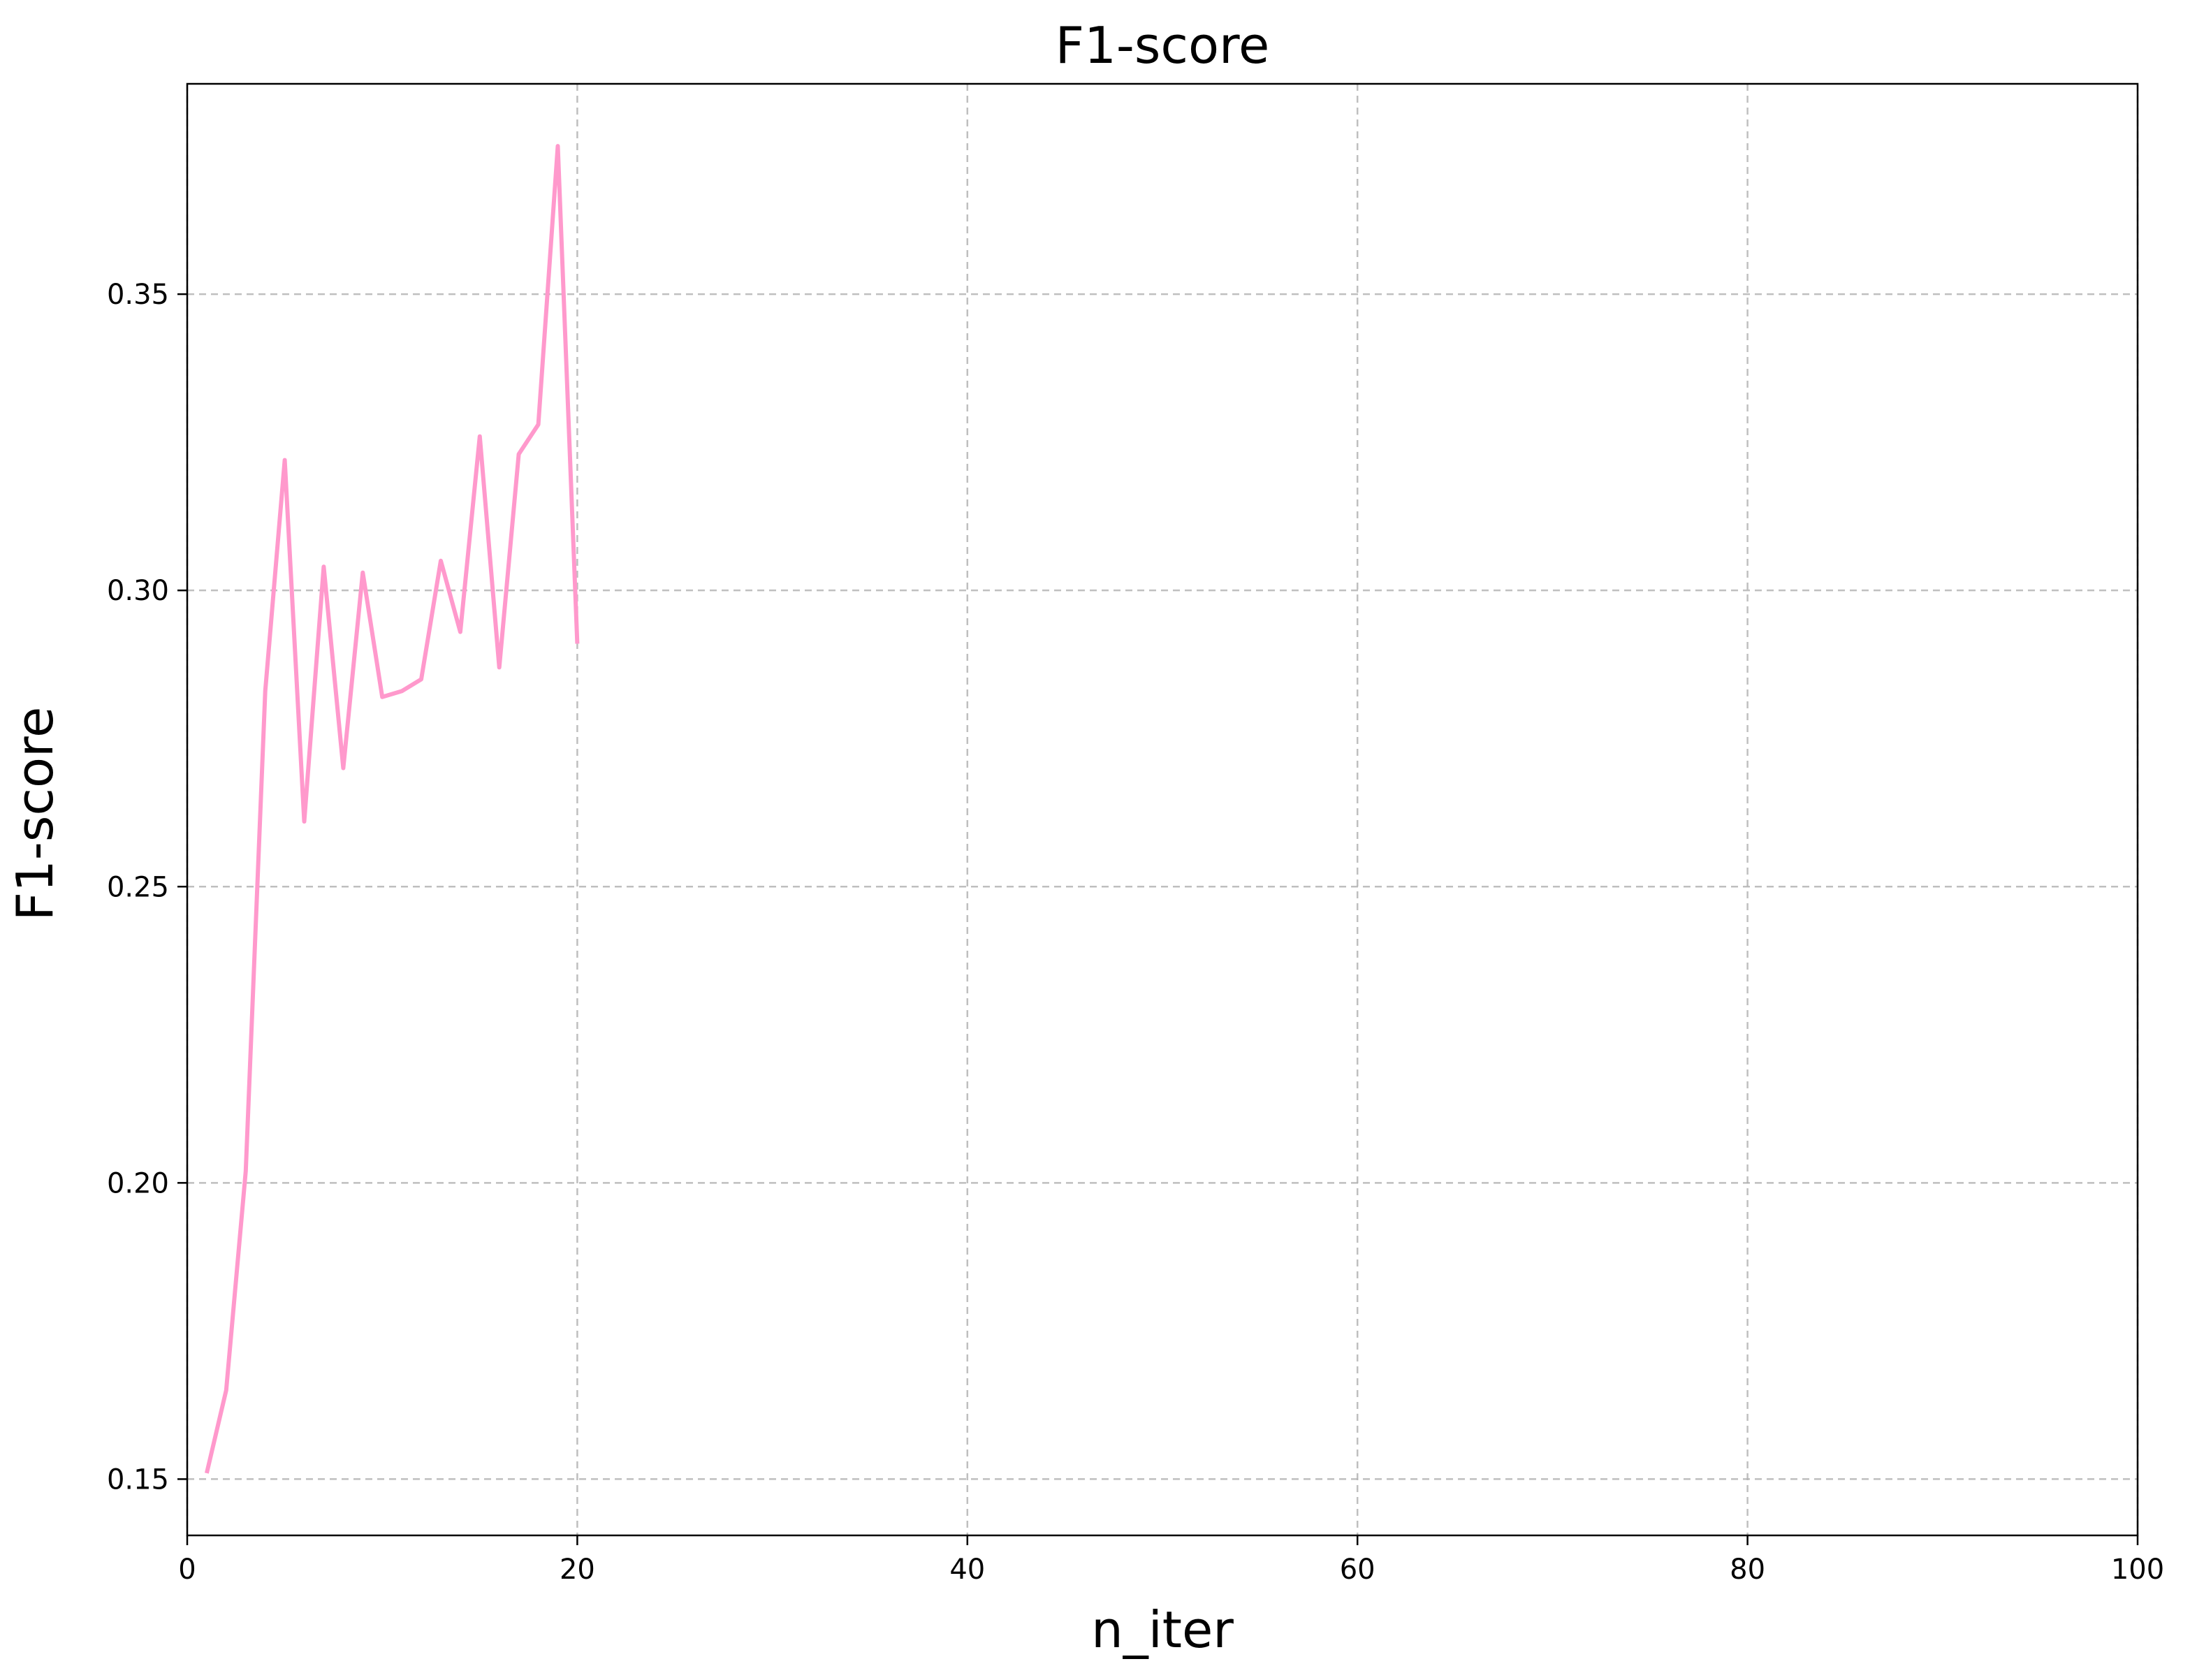 The height and width of the screenshot is (1680, 2190). What do you see at coordinates (577, 1570) in the screenshot?
I see `x-tick-label: 20` at bounding box center [577, 1570].